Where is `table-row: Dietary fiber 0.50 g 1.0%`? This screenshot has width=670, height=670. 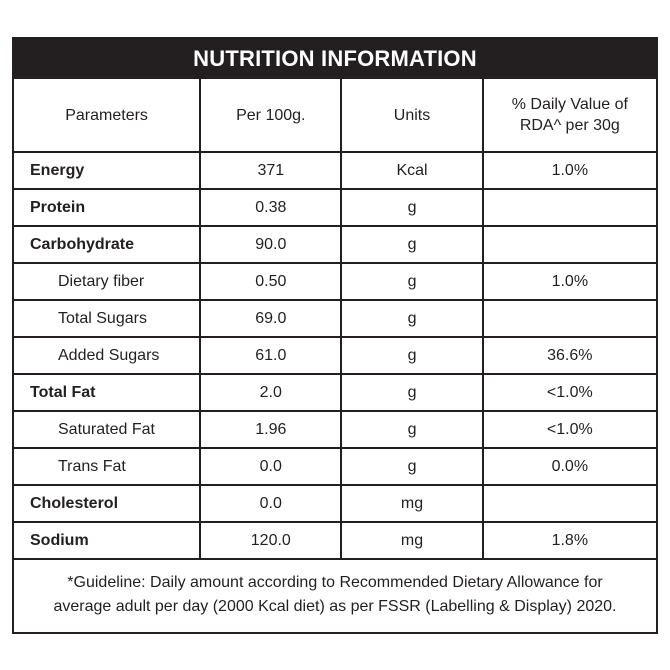 table-row: Dietary fiber 0.50 g 1.0% is located at coordinates (335, 281).